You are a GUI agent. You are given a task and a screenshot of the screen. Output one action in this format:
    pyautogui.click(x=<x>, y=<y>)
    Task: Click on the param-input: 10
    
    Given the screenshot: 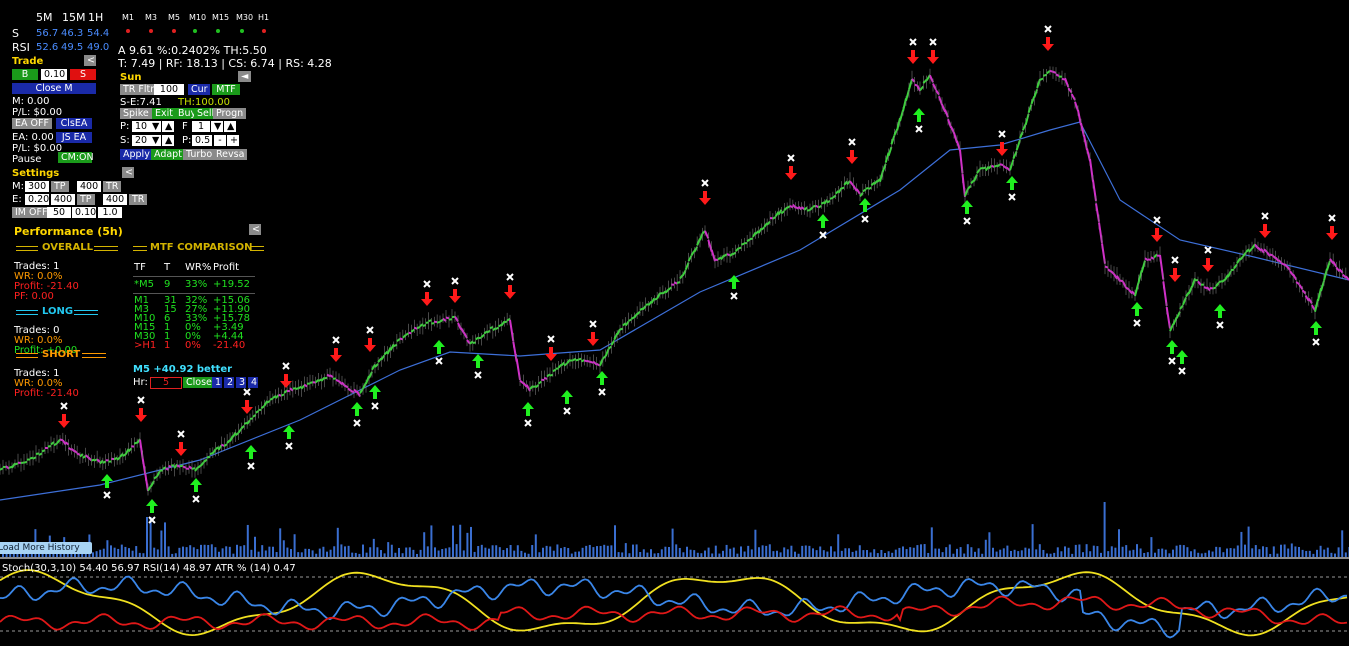 What is the action you would take?
    pyautogui.click(x=141, y=126)
    